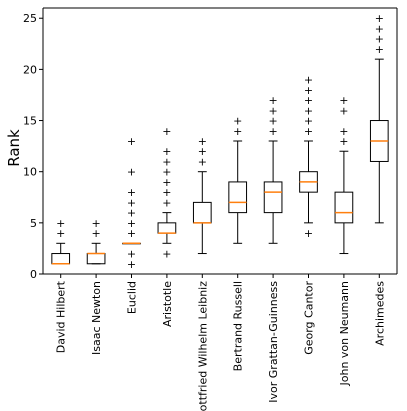 The width and height of the screenshot is (407, 411). I want to click on x-tick-label: Georg Cantor, so click(309, 318).